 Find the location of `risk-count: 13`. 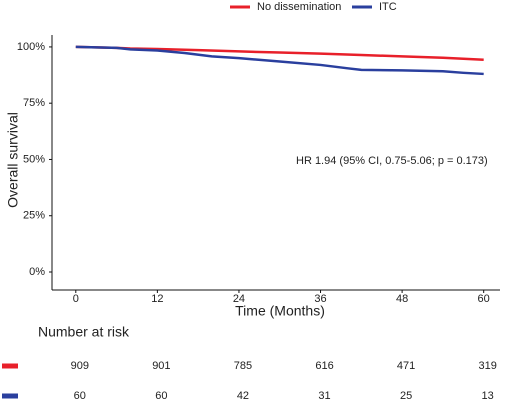

risk-count: 13 is located at coordinates (488, 395).